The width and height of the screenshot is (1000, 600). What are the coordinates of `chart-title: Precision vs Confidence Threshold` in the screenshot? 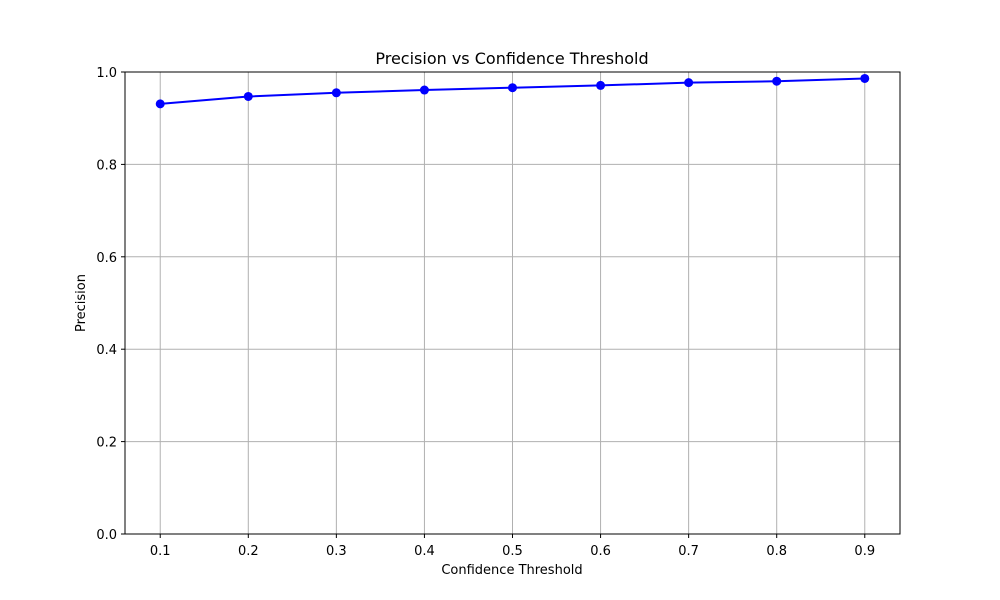 It's located at (511, 58).